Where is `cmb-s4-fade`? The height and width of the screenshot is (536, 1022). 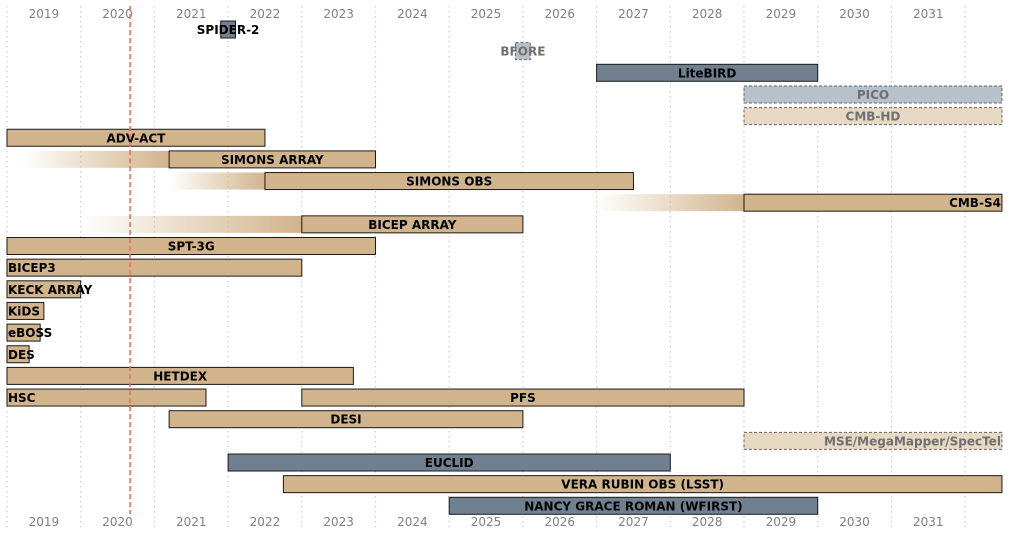
cmb-s4-fade is located at coordinates (670, 203).